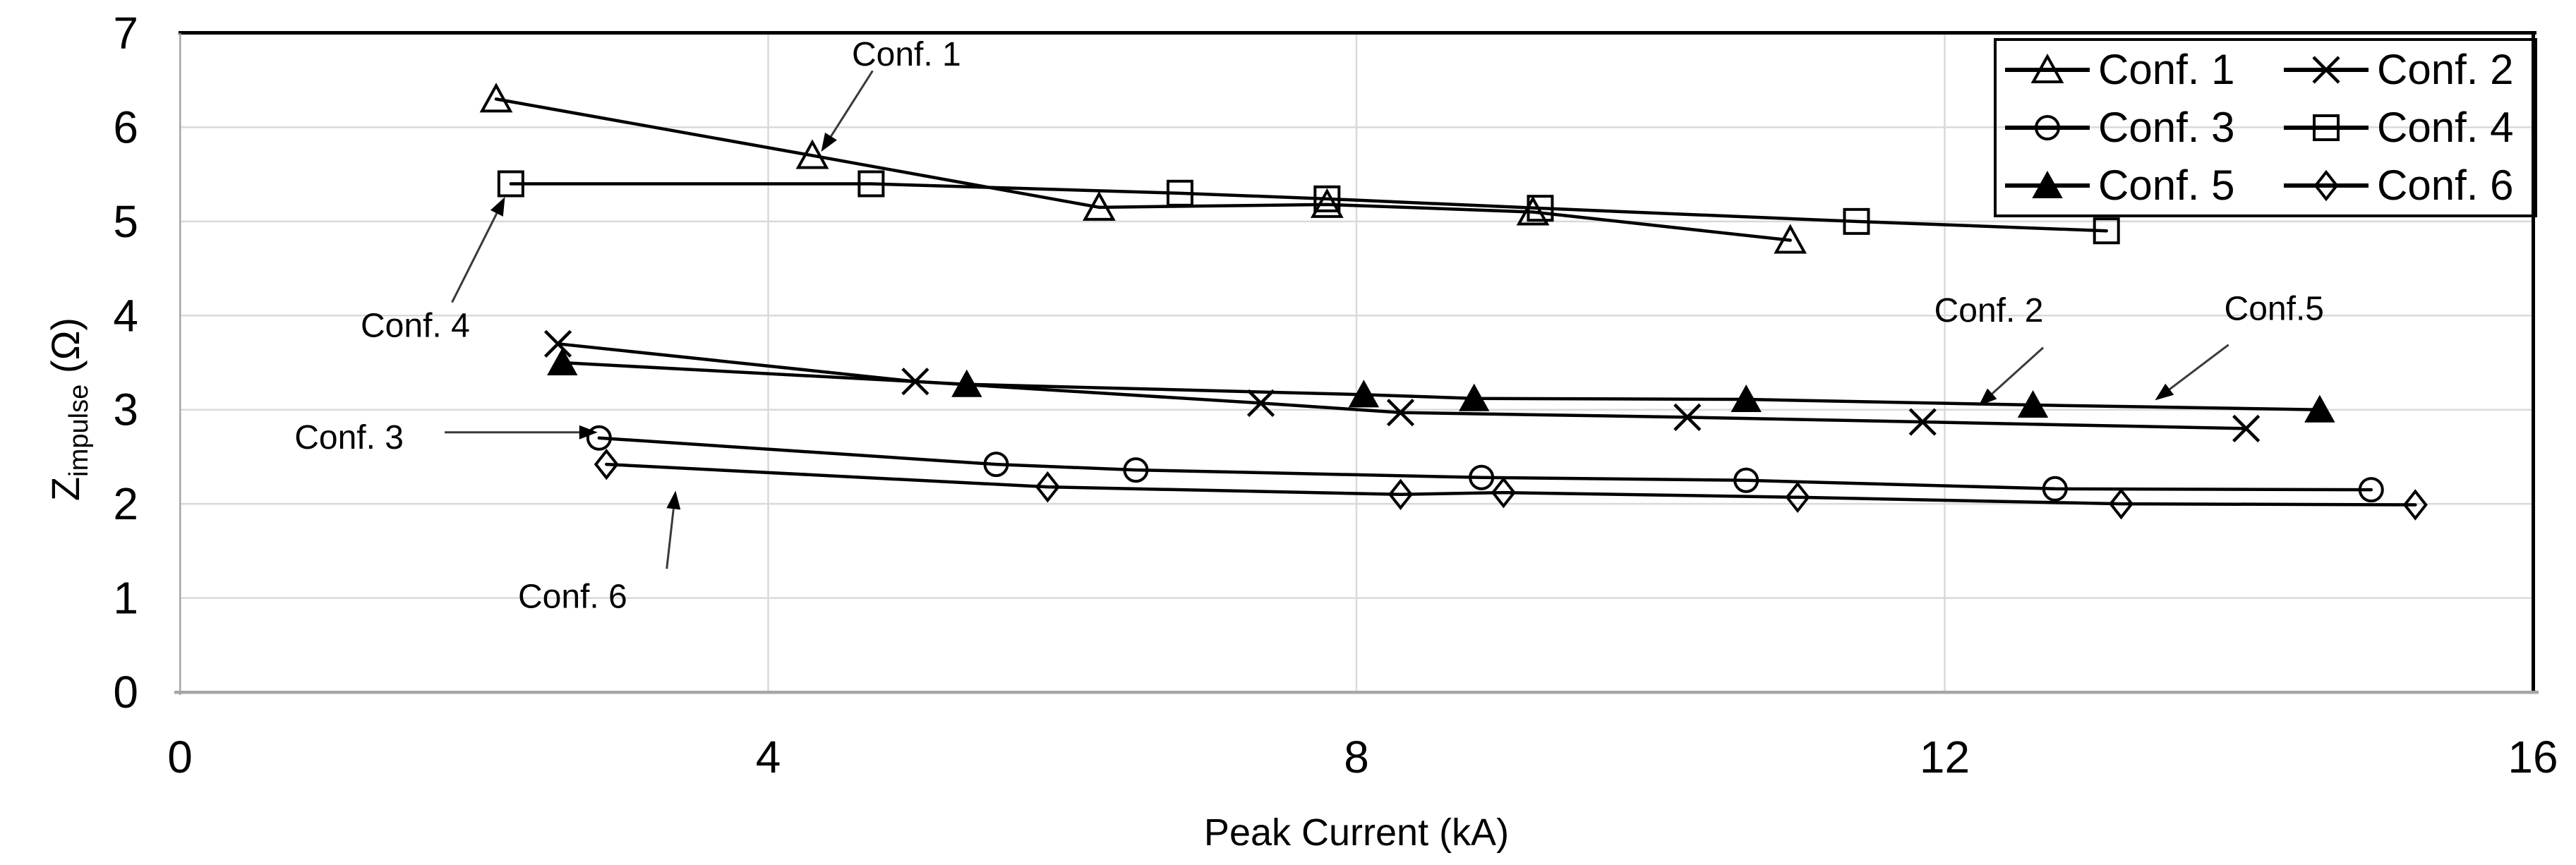 Image resolution: width=2576 pixels, height=865 pixels. What do you see at coordinates (2445, 69) in the screenshot?
I see `legend-item-label: Conf. 2` at bounding box center [2445, 69].